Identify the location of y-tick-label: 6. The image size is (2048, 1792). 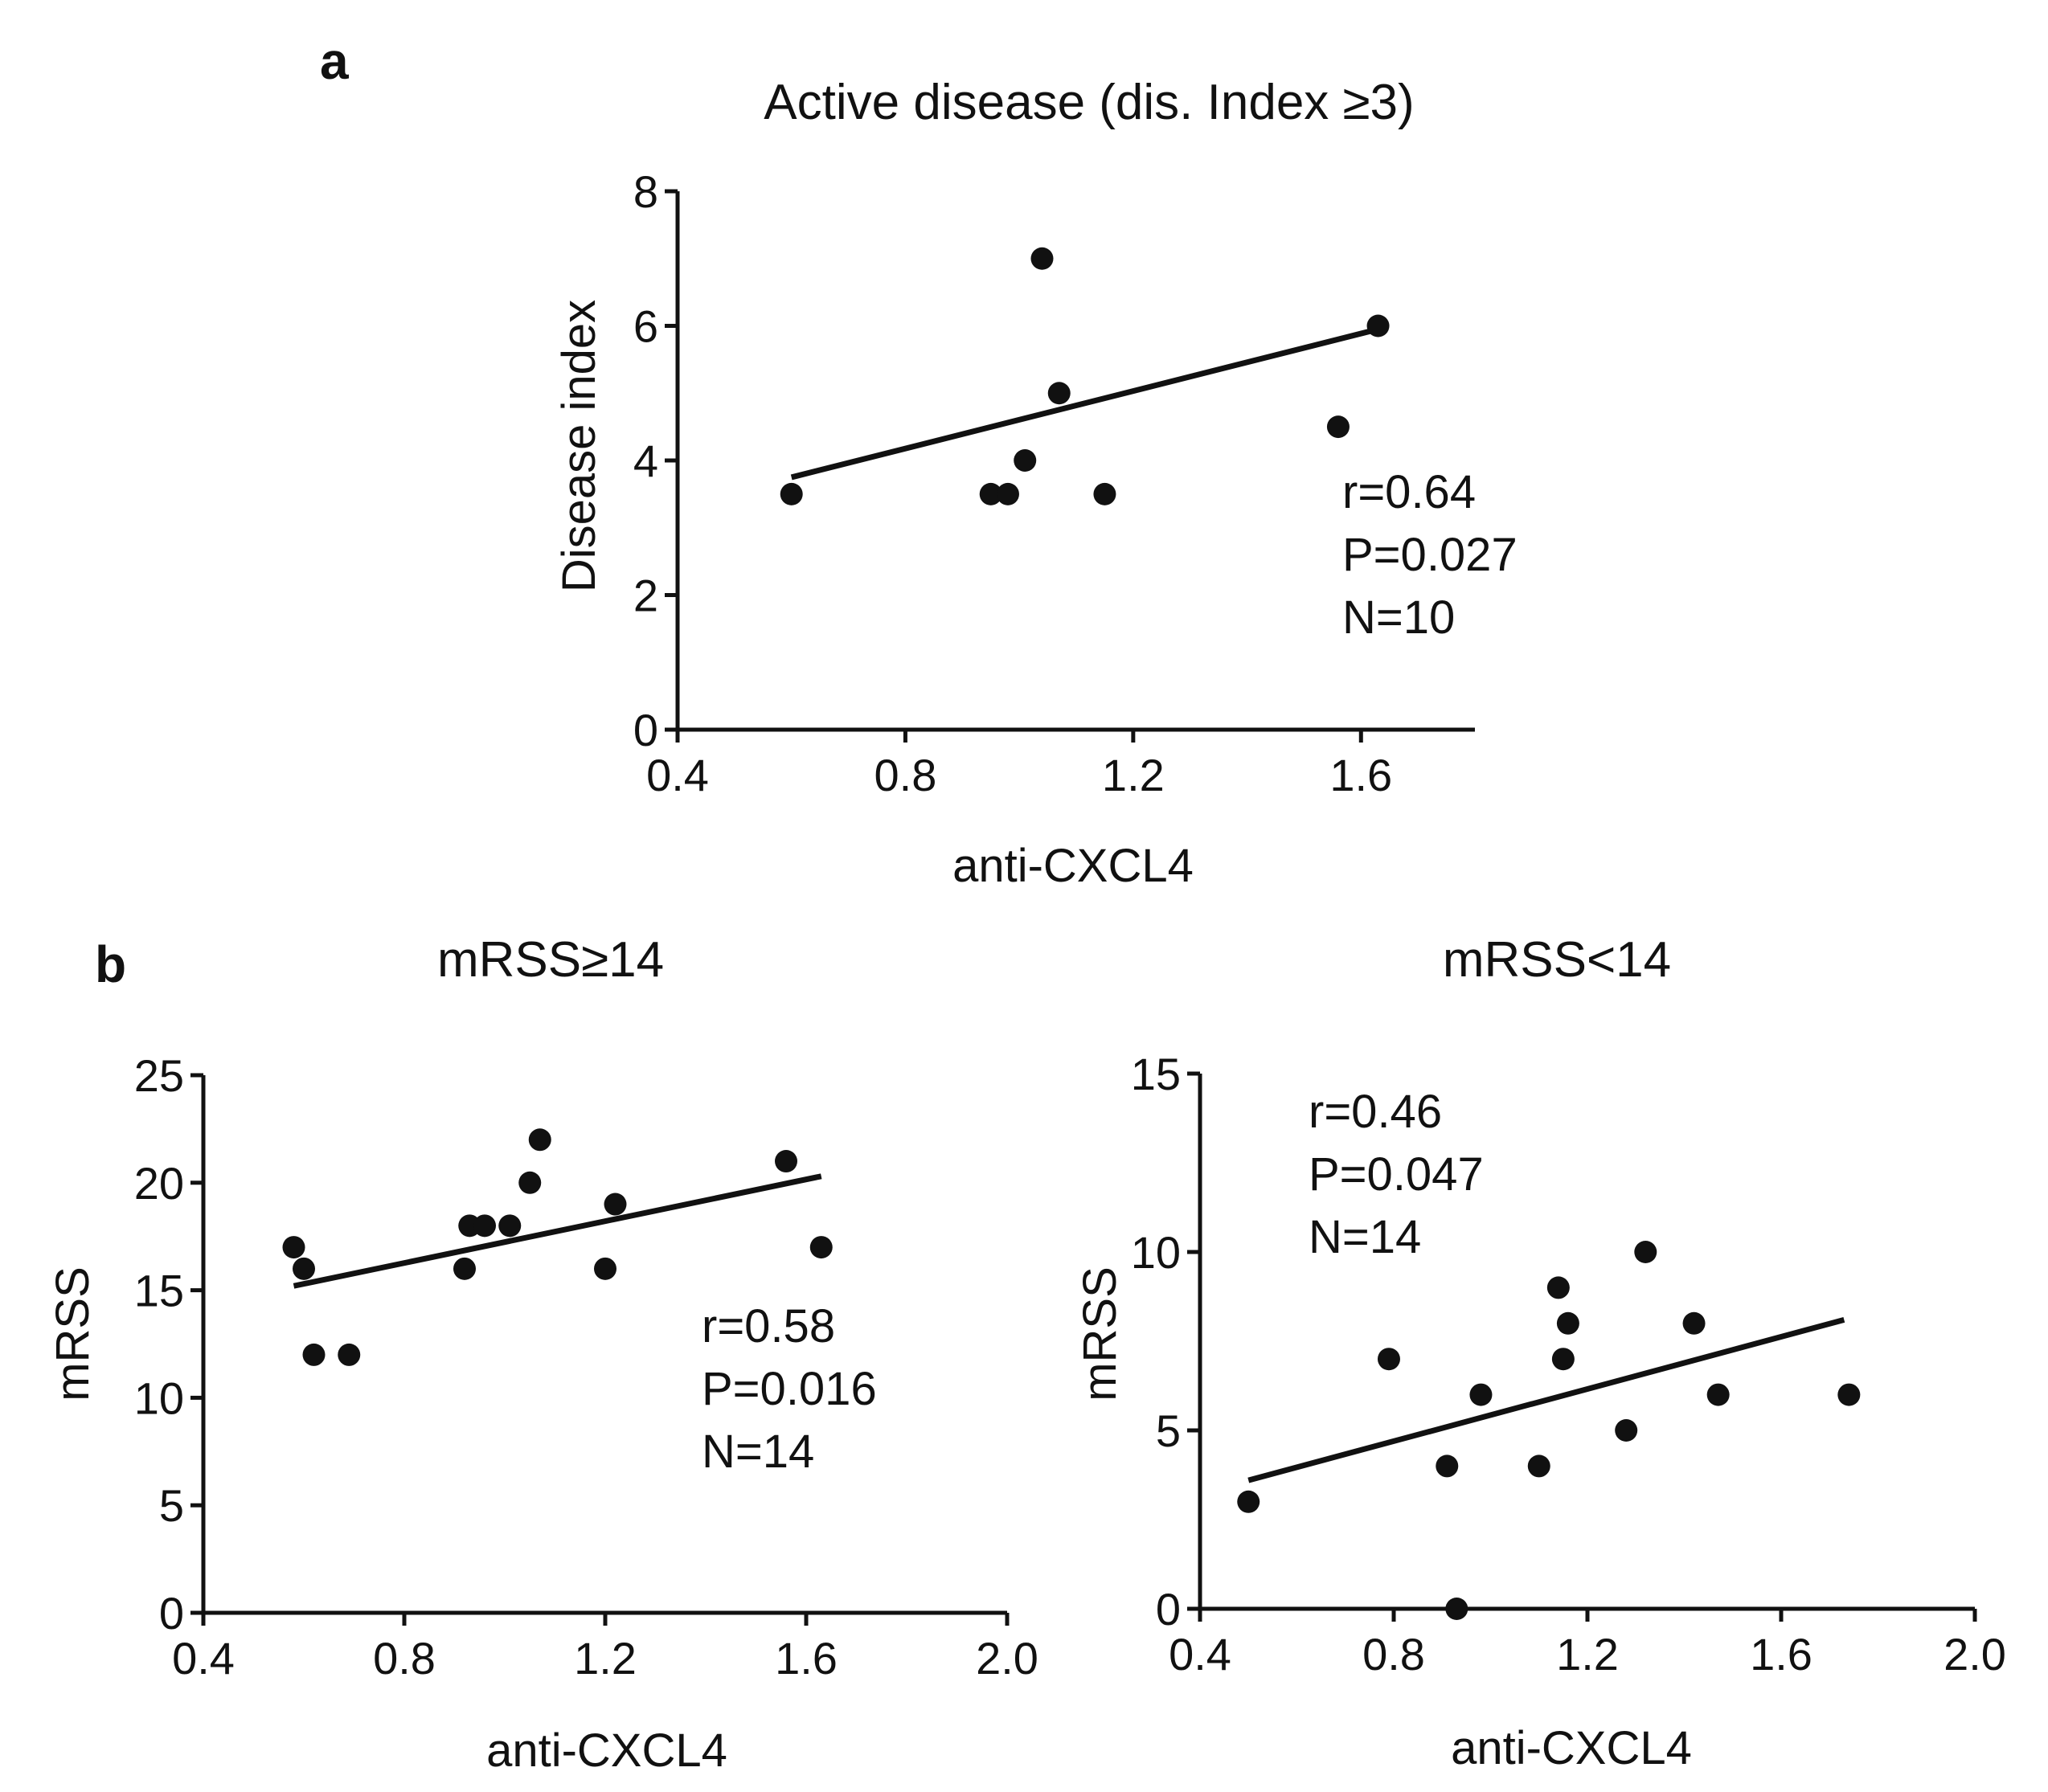
(645, 326).